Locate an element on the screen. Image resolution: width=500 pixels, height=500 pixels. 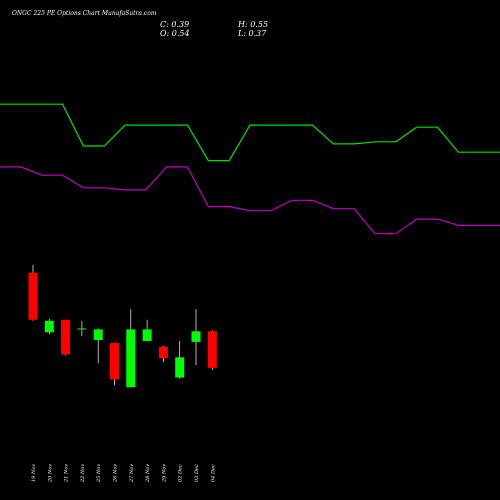
x-tick-label: 19 Nov is located at coordinates (34, 473).